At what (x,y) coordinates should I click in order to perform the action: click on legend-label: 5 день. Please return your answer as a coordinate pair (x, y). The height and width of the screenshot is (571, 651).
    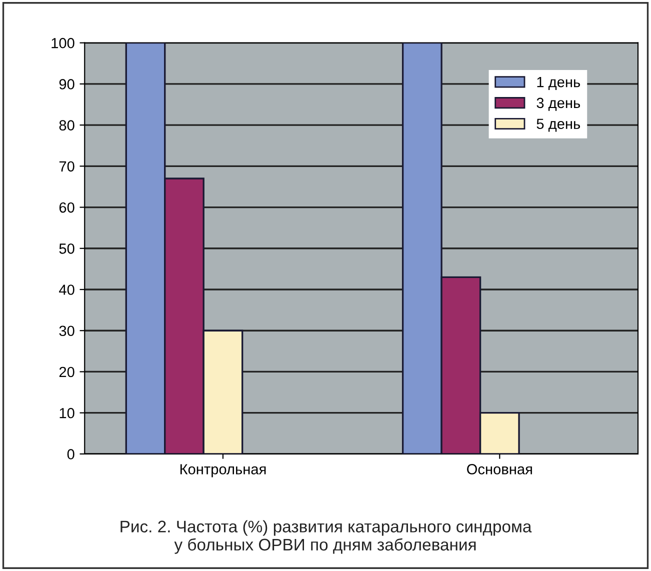
    Looking at the image, I should click on (558, 125).